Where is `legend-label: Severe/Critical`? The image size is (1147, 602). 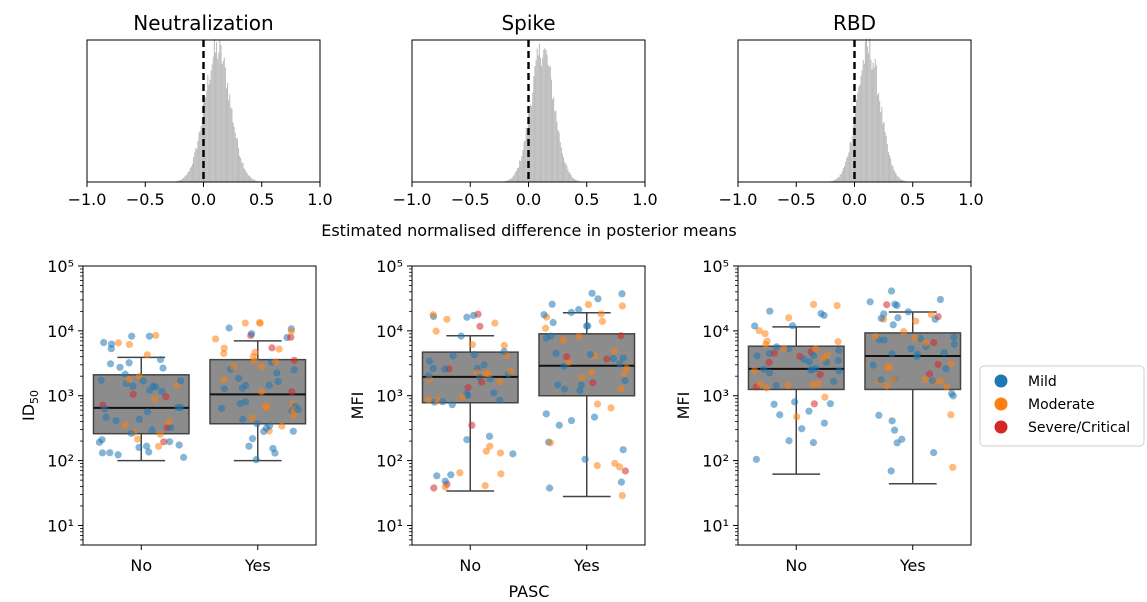
legend-label: Severe/Critical is located at coordinates (1079, 428).